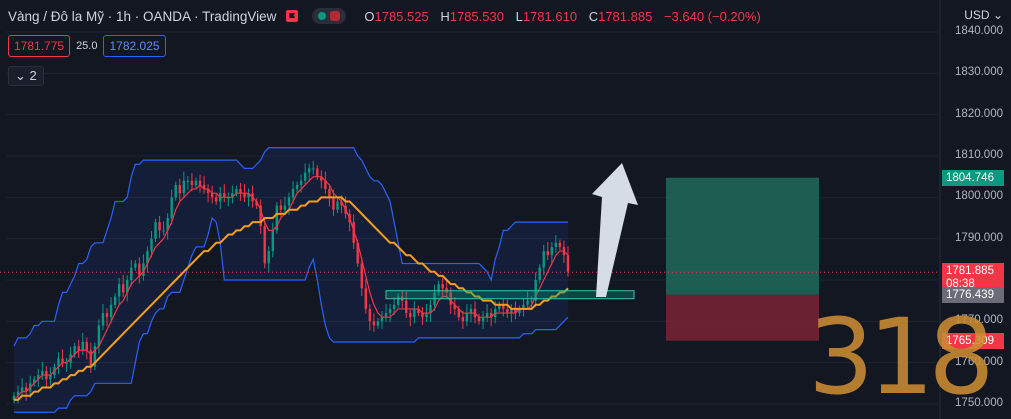 The height and width of the screenshot is (419, 1011). What do you see at coordinates (979, 403) in the screenshot?
I see `y-tick-label: 1750.000` at bounding box center [979, 403].